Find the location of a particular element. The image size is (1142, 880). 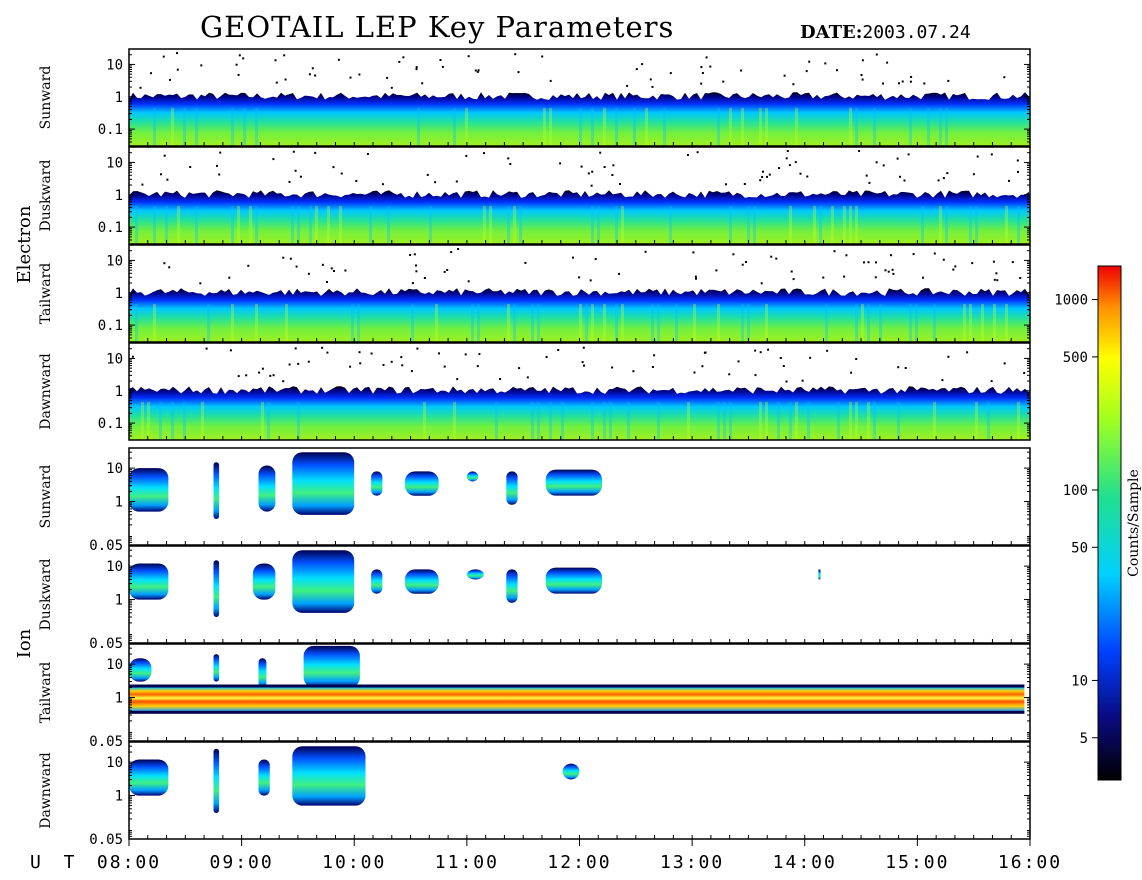

x-tick-label: 13:00 is located at coordinates (692, 862).